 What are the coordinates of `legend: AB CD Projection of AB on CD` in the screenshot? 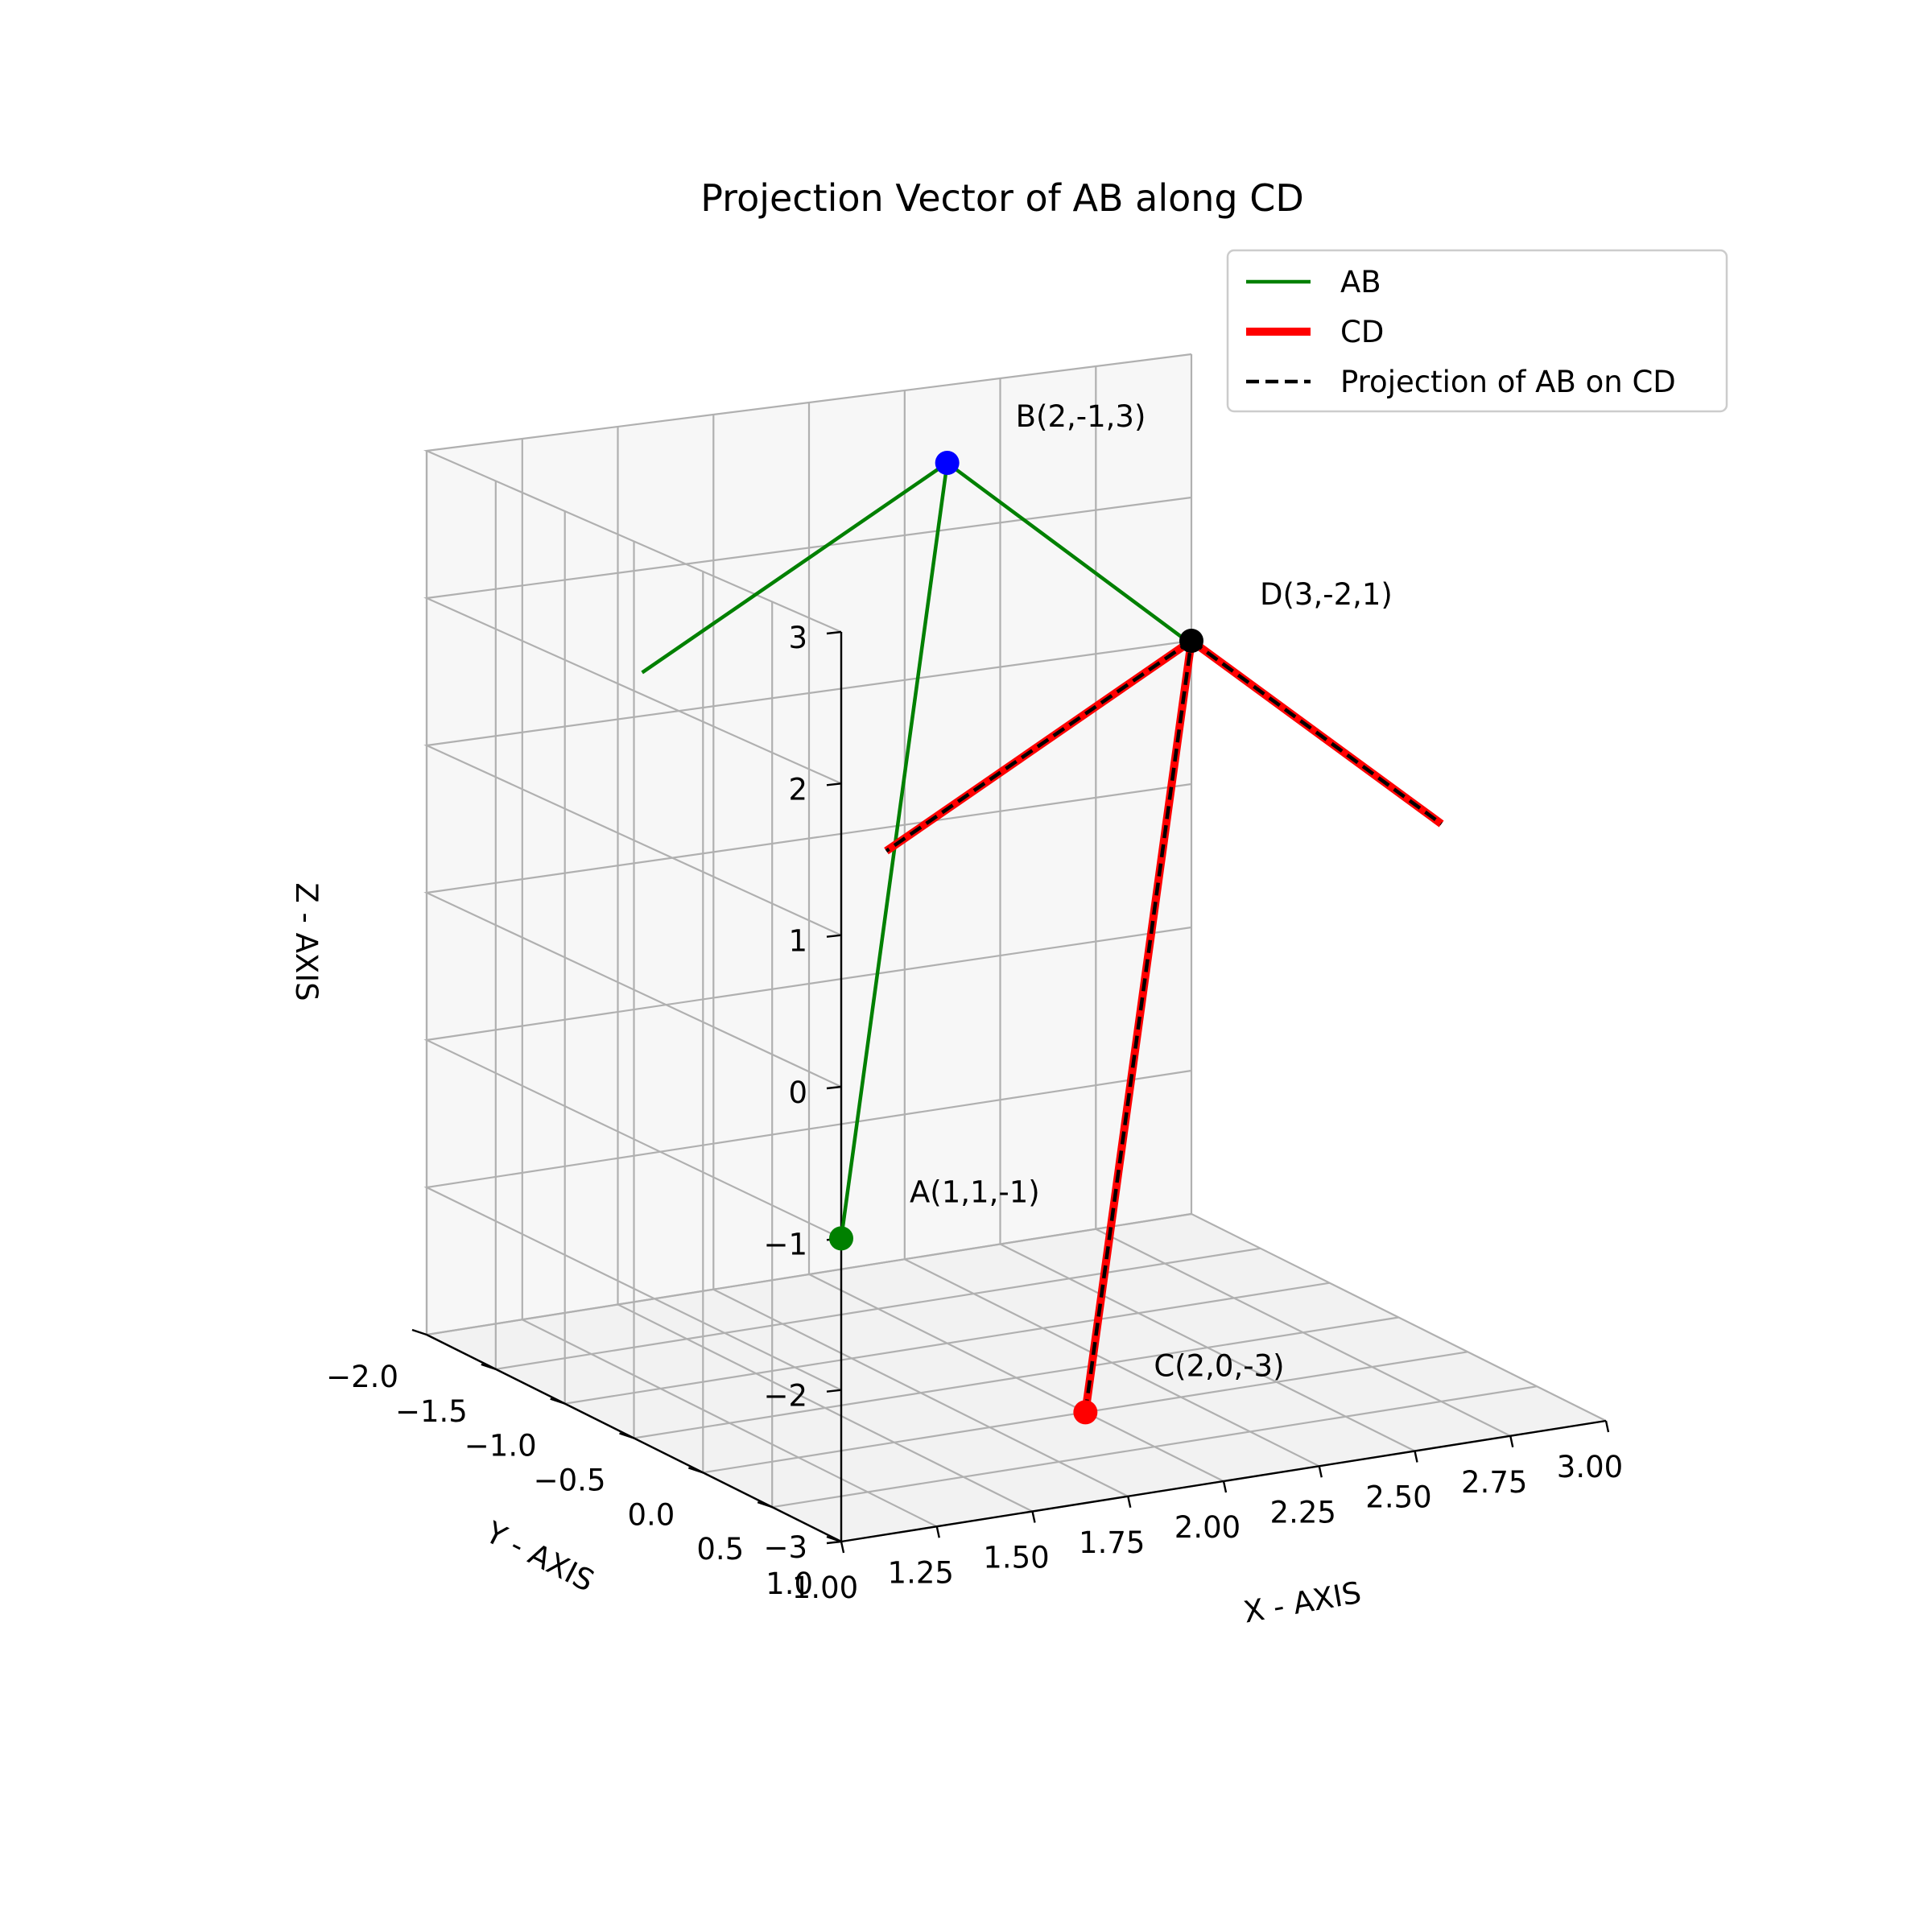 It's located at (1477, 331).